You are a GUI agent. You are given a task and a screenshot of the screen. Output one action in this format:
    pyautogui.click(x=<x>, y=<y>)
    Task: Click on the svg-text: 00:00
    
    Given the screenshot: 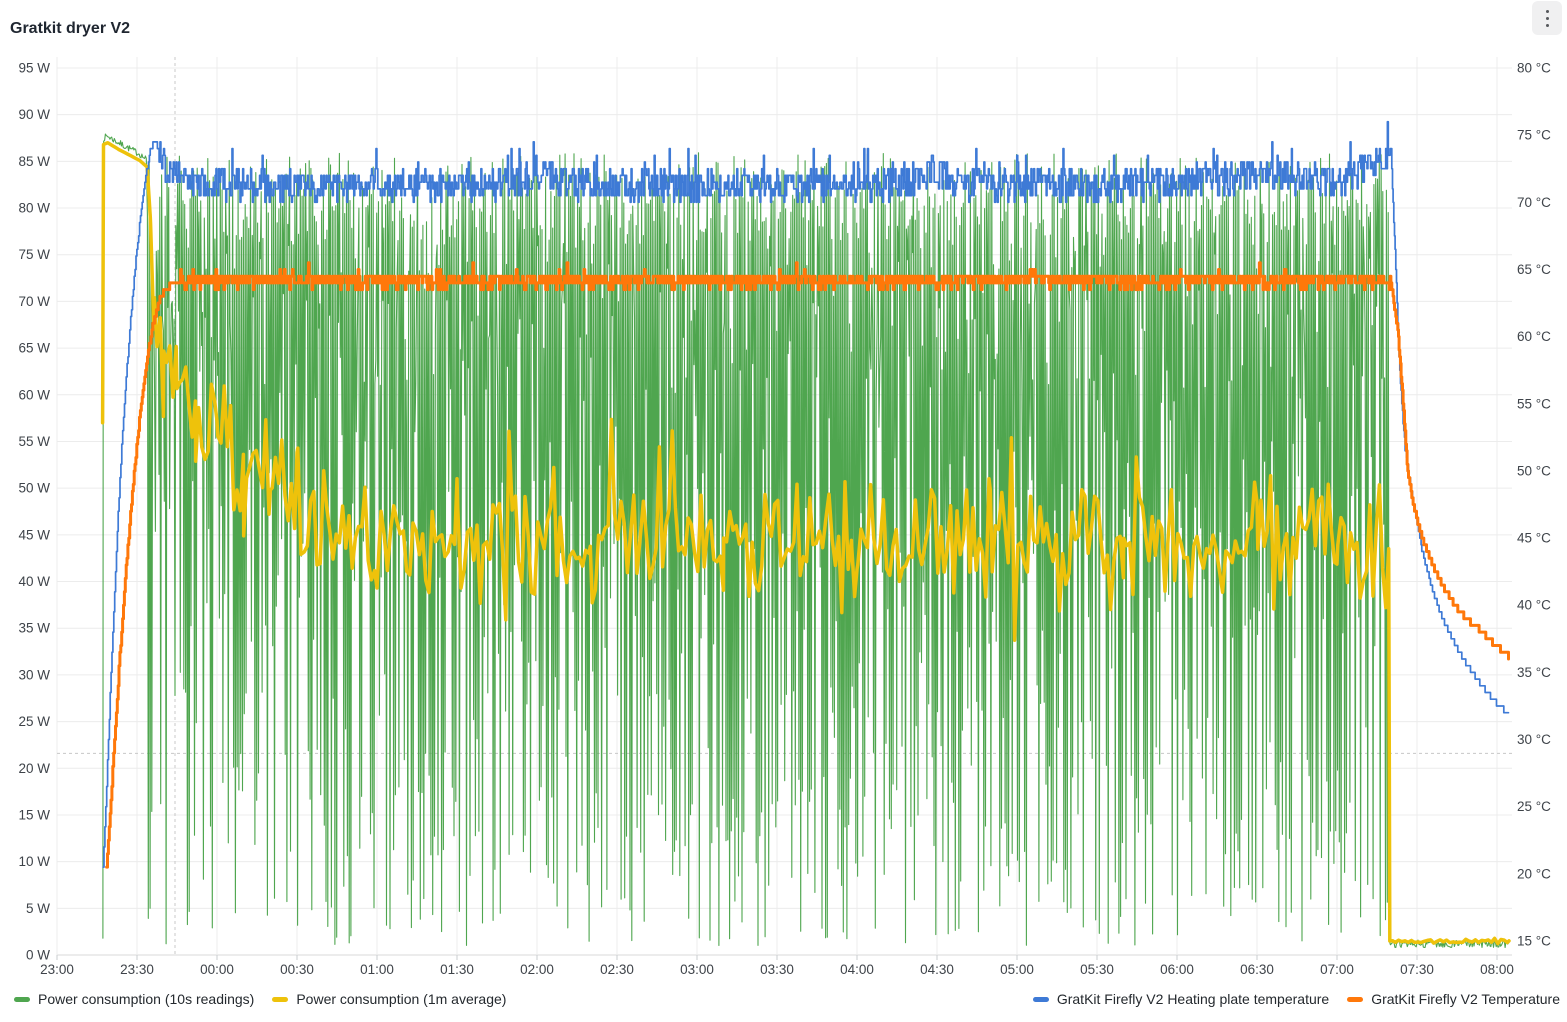 What is the action you would take?
    pyautogui.click(x=217, y=969)
    